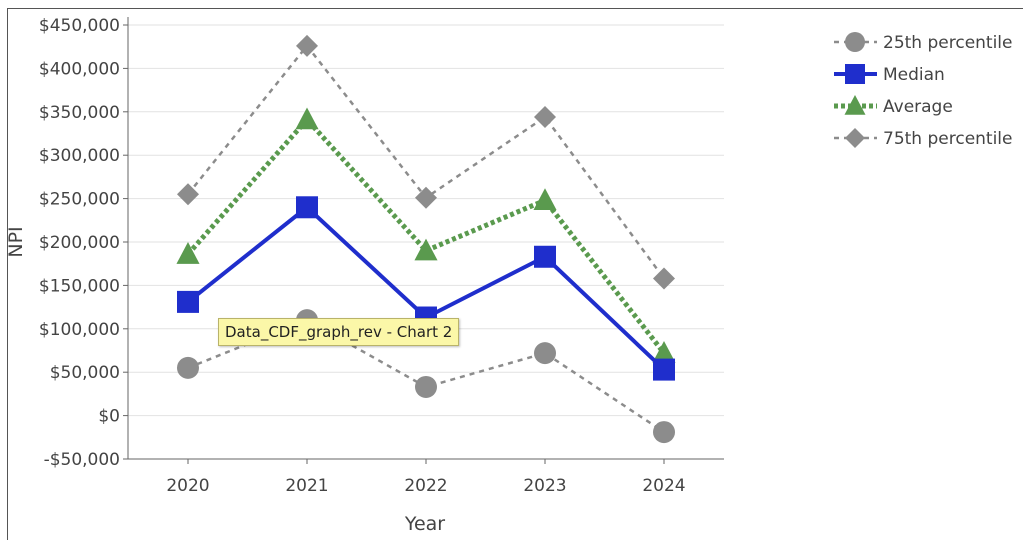 This screenshot has height=545, width=1023. I want to click on legend-item-75th-percentile: 75th percentile, so click(923, 138).